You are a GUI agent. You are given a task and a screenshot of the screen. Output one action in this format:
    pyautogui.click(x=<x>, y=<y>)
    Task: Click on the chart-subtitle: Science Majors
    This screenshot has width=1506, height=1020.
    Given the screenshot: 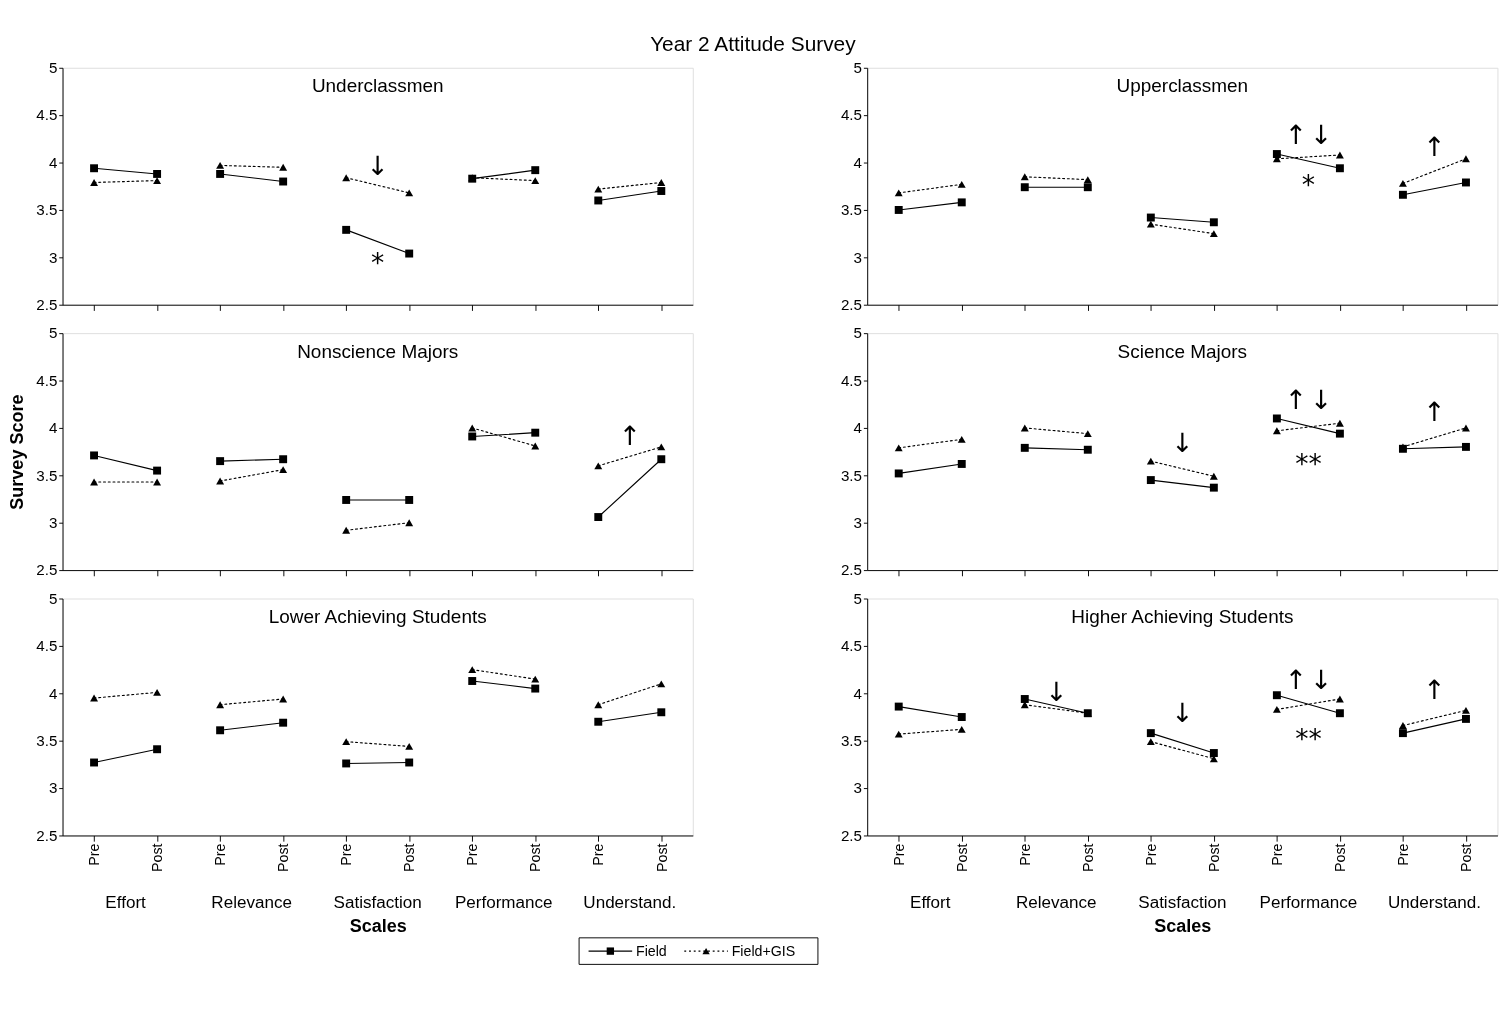 What is the action you would take?
    pyautogui.click(x=1182, y=351)
    